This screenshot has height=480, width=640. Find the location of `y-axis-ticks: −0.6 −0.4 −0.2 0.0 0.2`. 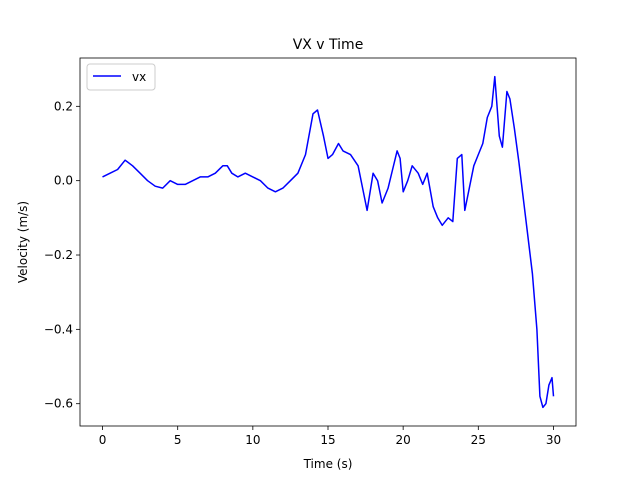

y-axis-ticks: −0.6 −0.4 −0.2 0.0 0.2 is located at coordinates (62, 255).